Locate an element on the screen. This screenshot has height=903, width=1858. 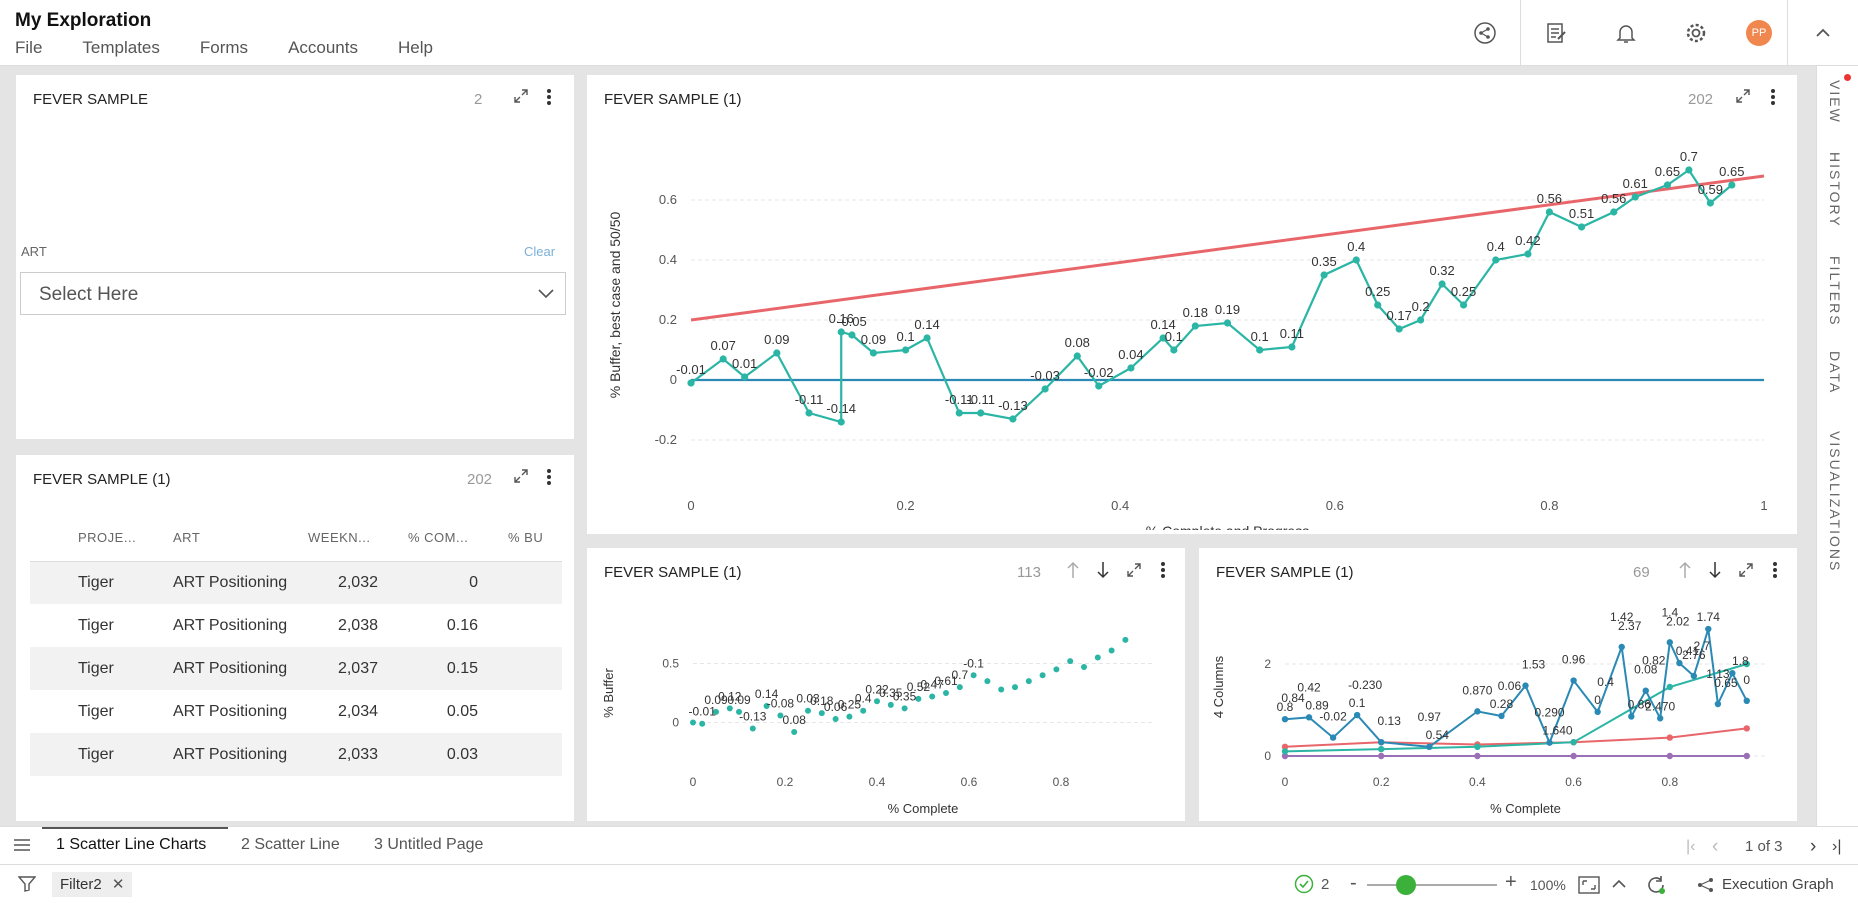
data-label: 0.12 is located at coordinates (730, 696).